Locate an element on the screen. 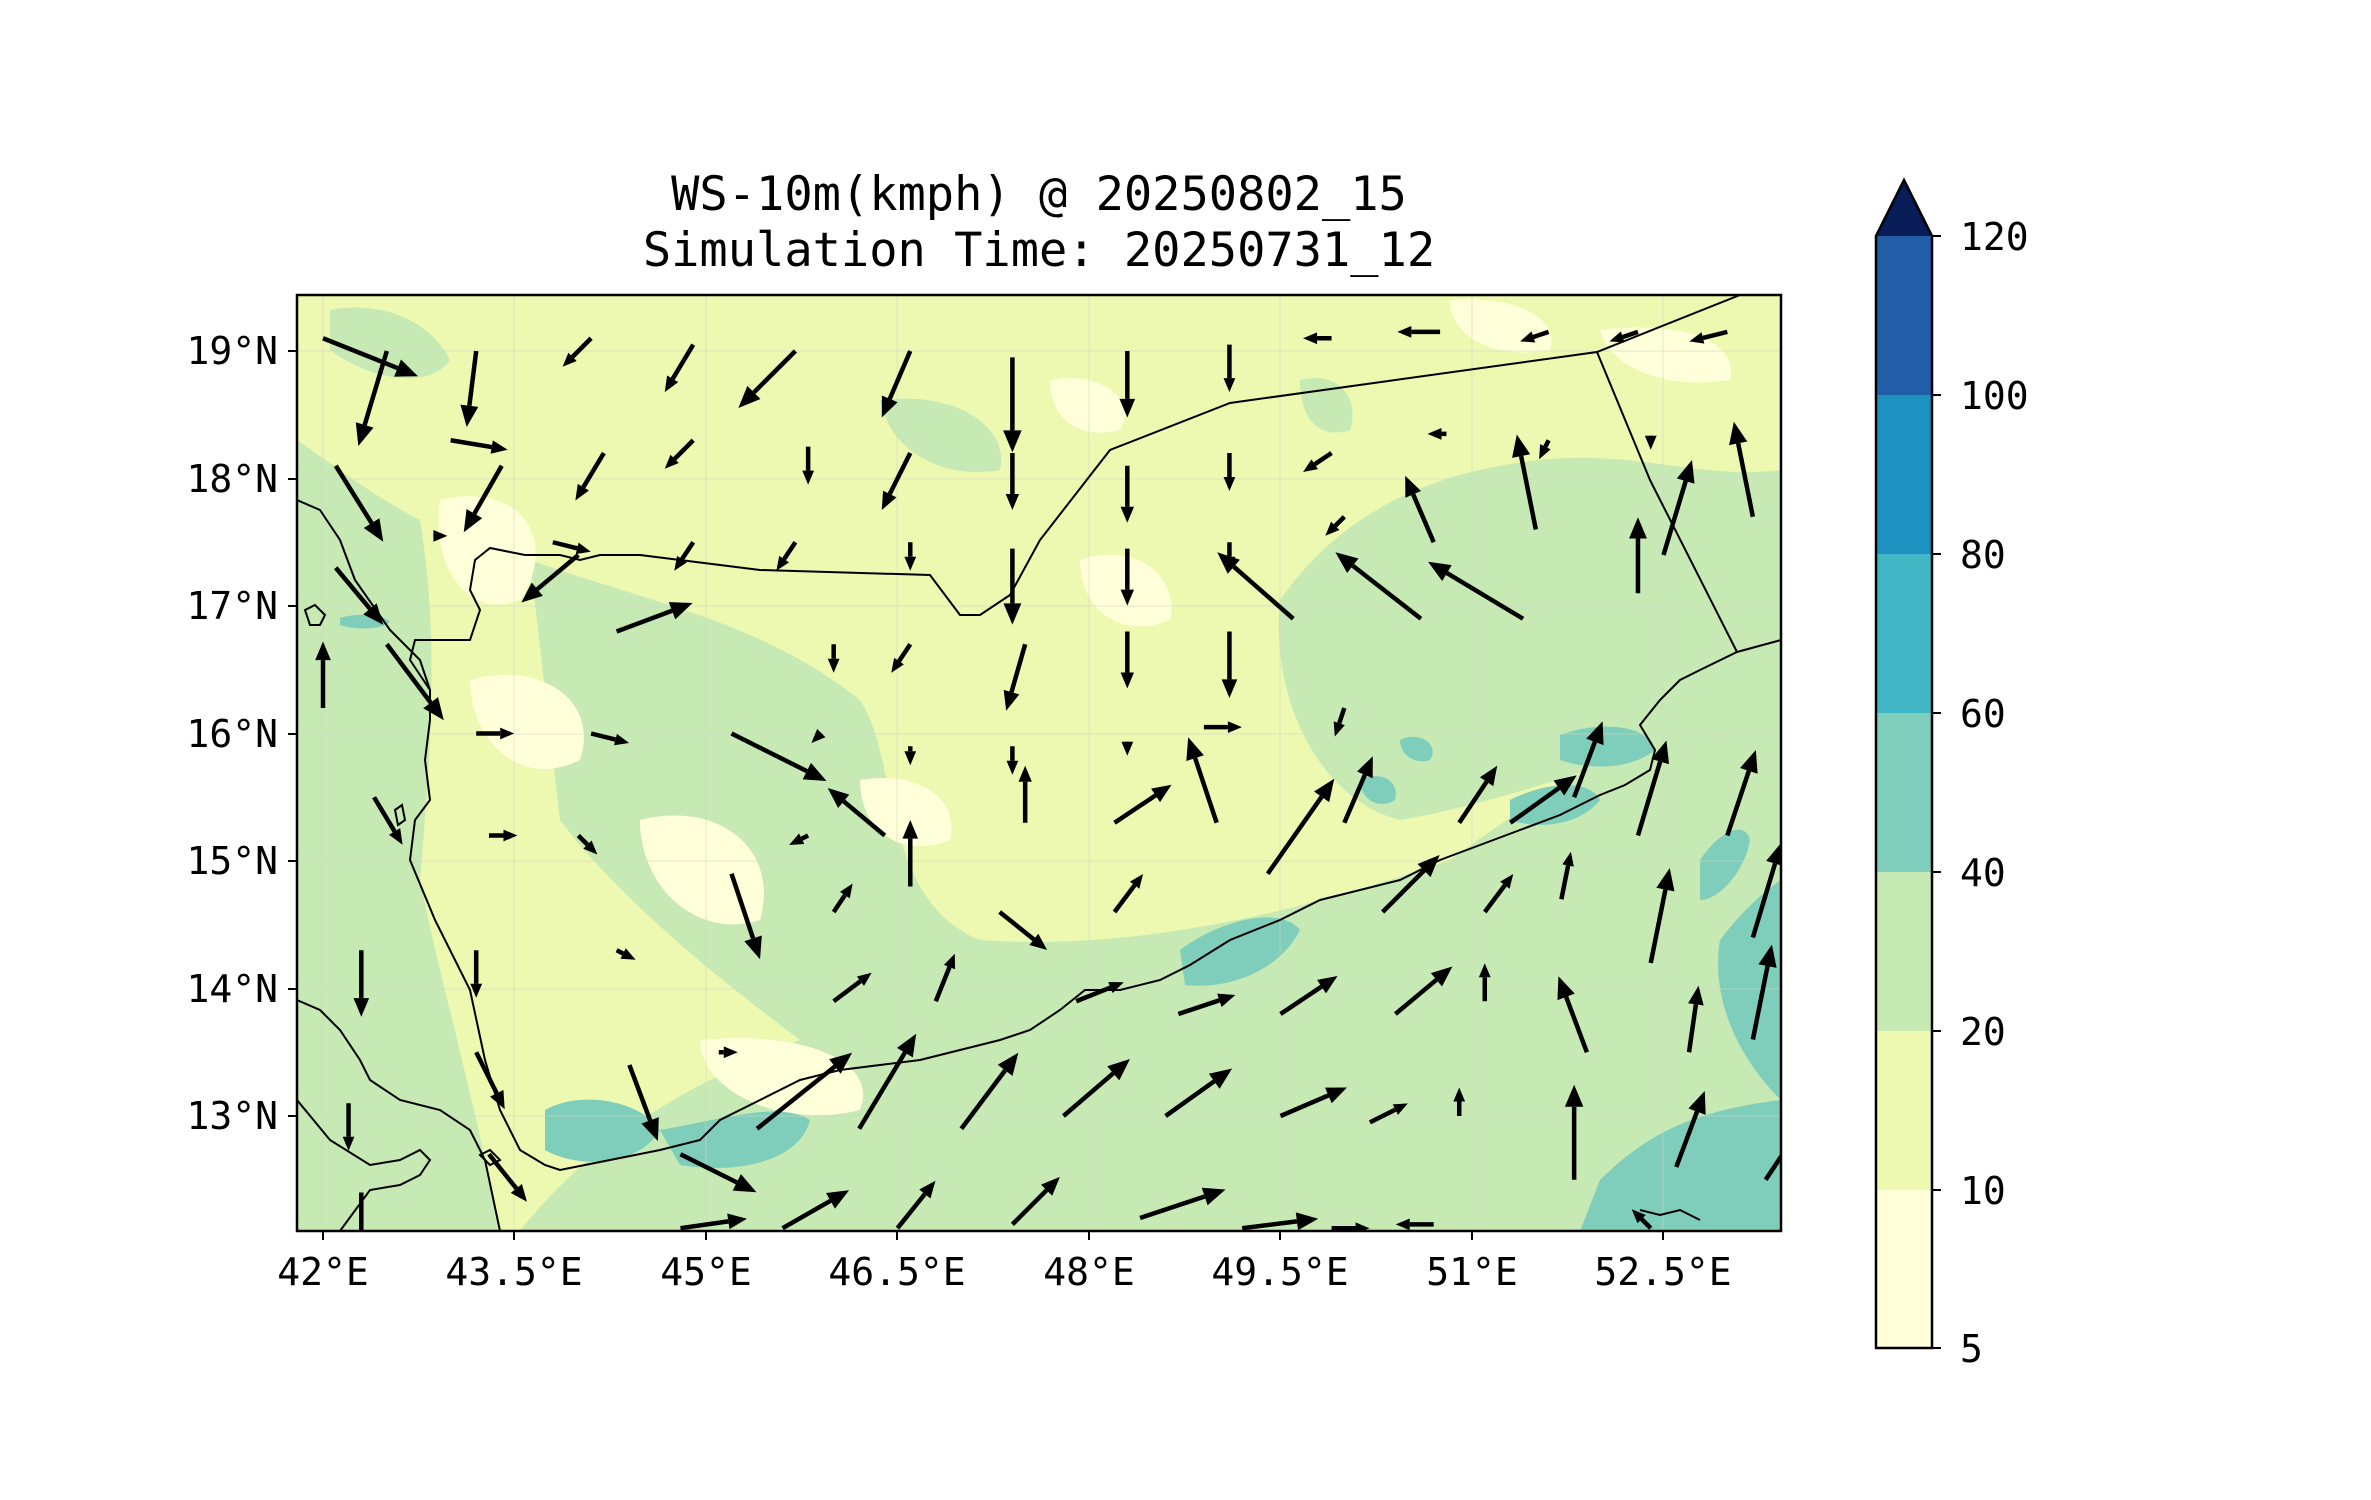 Image resolution: width=2371 pixels, height=1500 pixels. lat-tick-label: 15°N is located at coordinates (232, 861).